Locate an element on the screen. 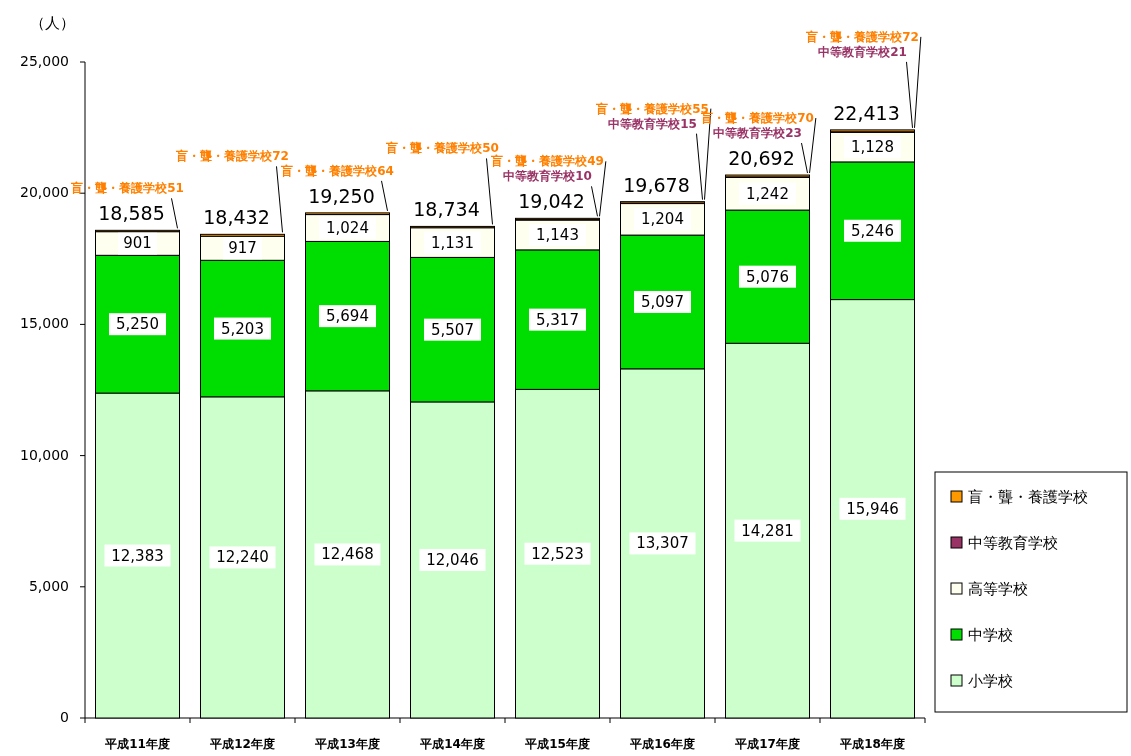 This screenshot has width=1131, height=756. data-label: 5,246 is located at coordinates (872, 230).